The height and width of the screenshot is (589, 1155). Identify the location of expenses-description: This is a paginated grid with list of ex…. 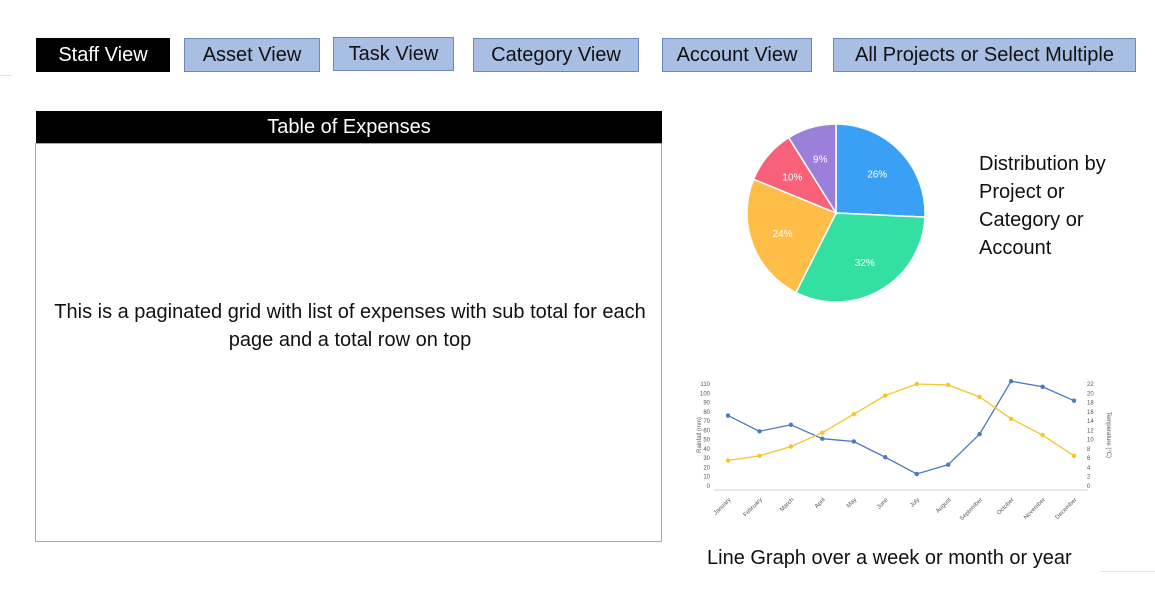
(350, 326).